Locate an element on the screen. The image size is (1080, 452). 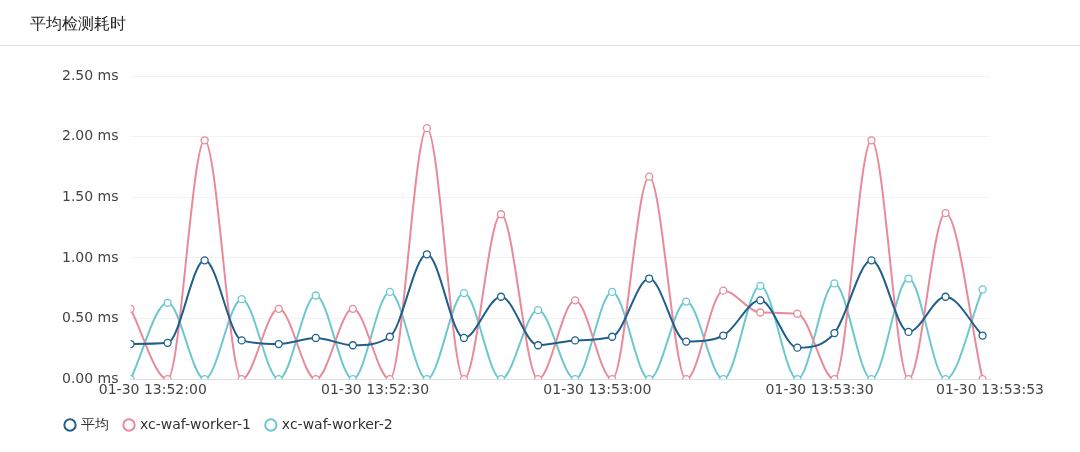
x-tick-label: 01-30 13:53:00 is located at coordinates (597, 389).